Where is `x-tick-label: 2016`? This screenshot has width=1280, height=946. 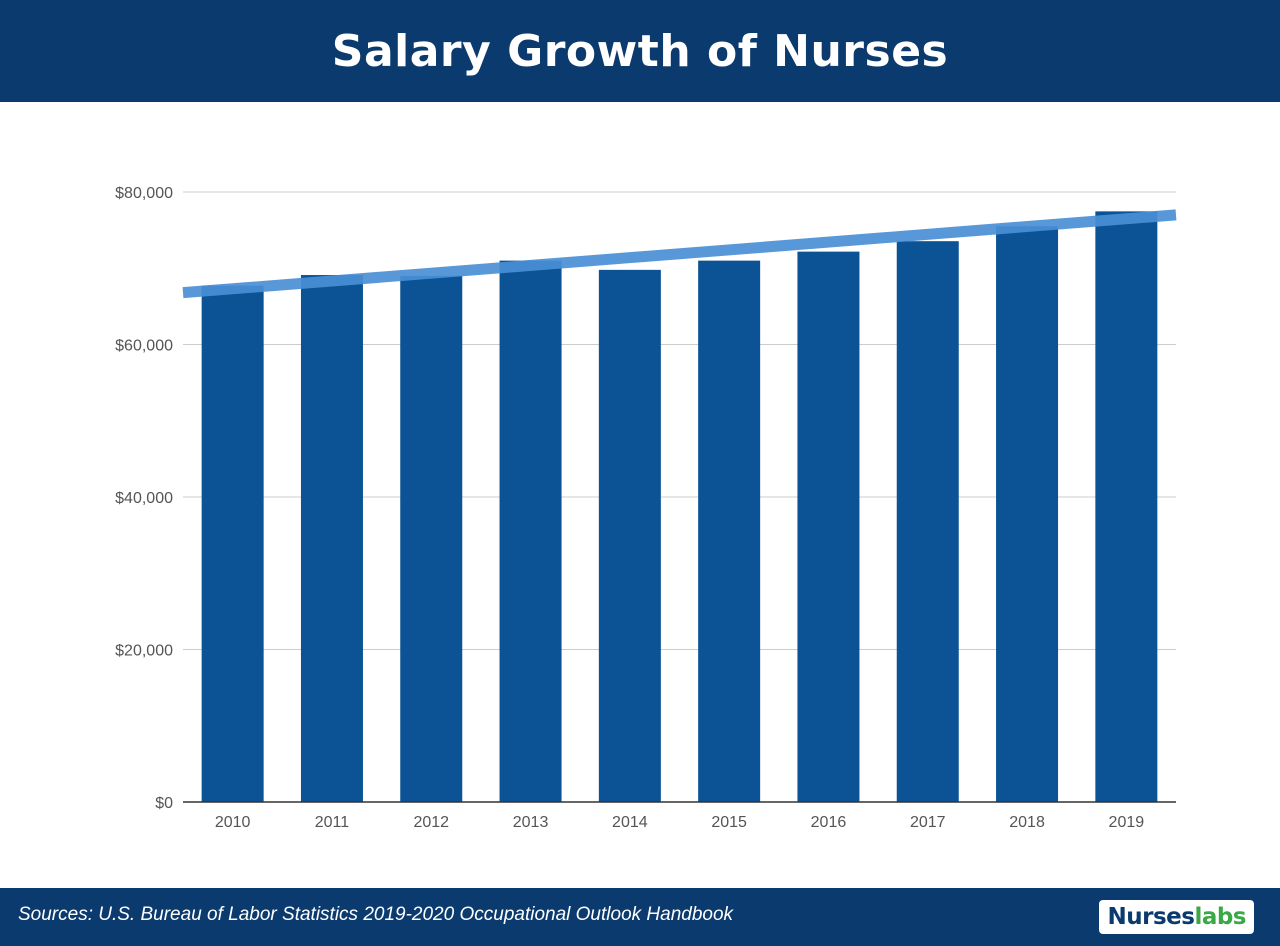
x-tick-label: 2016 is located at coordinates (829, 822).